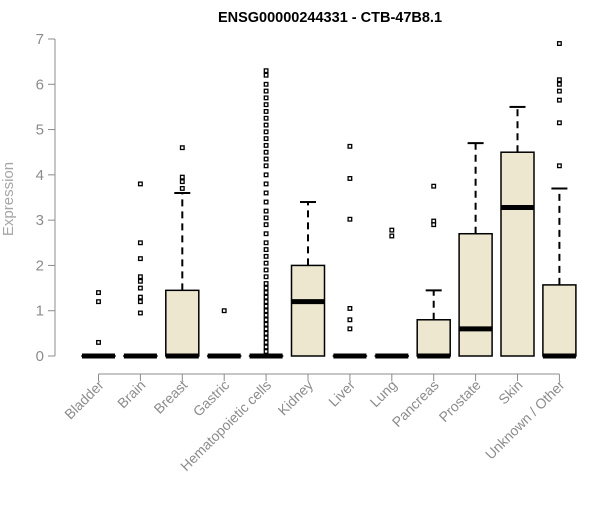  Describe the element at coordinates (40, 311) in the screenshot. I see `y-tick-label: 1` at that location.